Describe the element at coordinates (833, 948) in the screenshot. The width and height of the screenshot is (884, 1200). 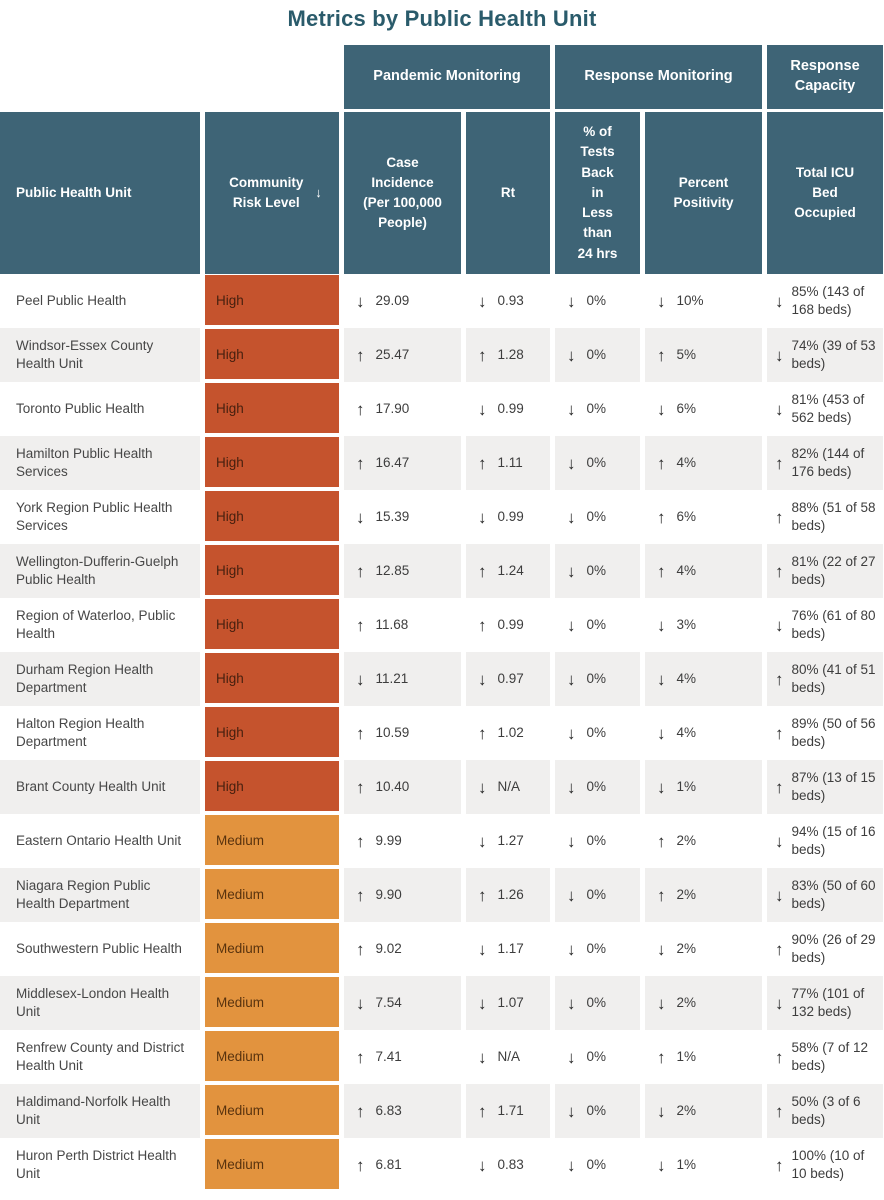
I see `icu-occupied-value: 90% (26 of 29 beds)` at that location.